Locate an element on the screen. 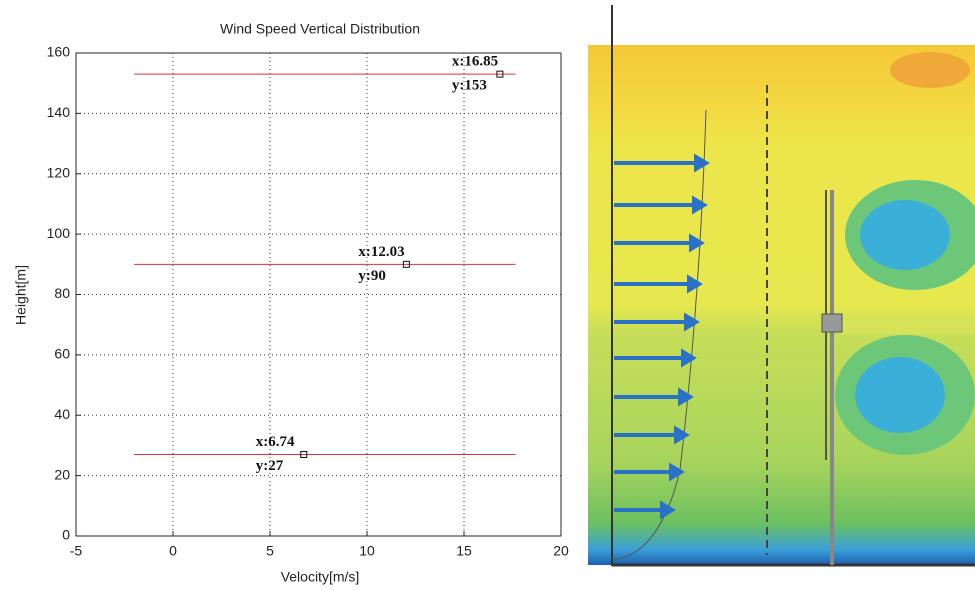 The image size is (975, 590). annotation-x: x:12.03 is located at coordinates (381, 252).